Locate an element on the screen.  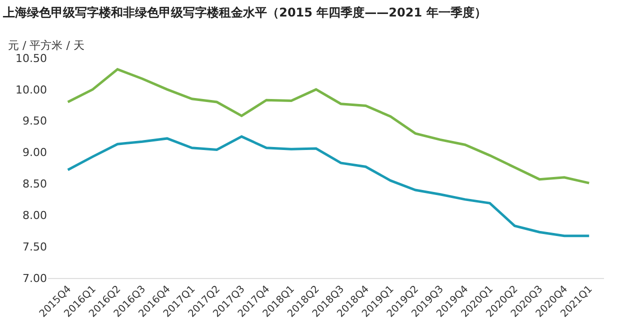
y-axis-title: 元 / 平方米 / 天 is located at coordinates (46, 45).